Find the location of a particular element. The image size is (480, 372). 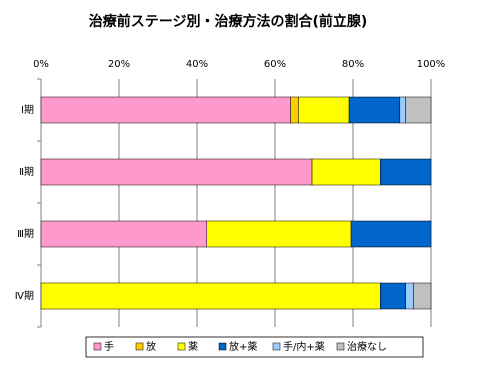

y-tick-label: Ⅳ期 is located at coordinates (24, 296).